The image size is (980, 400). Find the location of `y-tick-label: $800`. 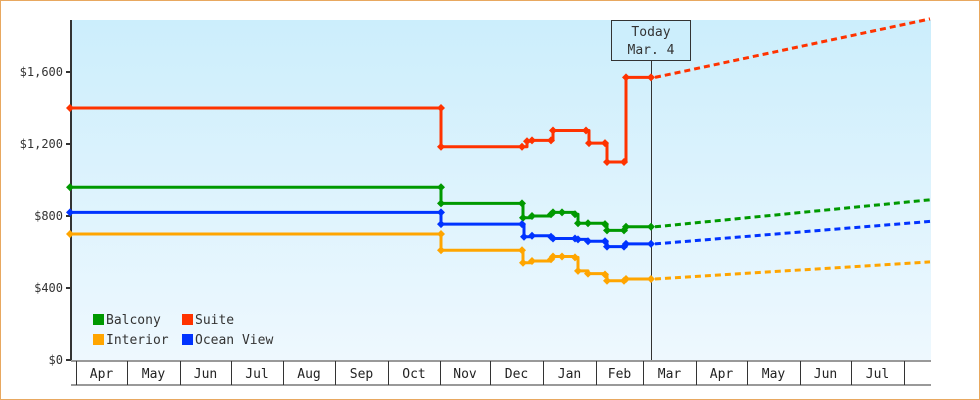

y-tick-label: $800 is located at coordinates (48, 216).